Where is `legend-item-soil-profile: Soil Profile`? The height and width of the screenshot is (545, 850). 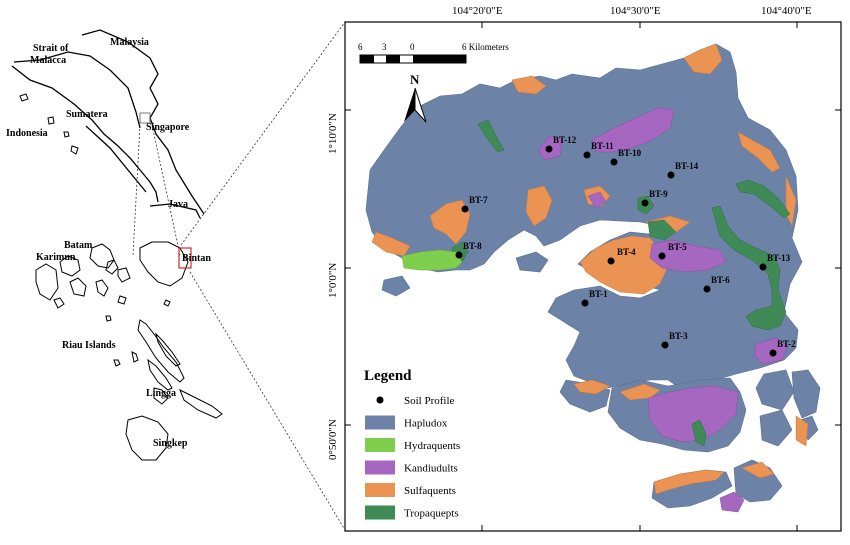
legend-item-soil-profile: Soil Profile is located at coordinates (415, 401).